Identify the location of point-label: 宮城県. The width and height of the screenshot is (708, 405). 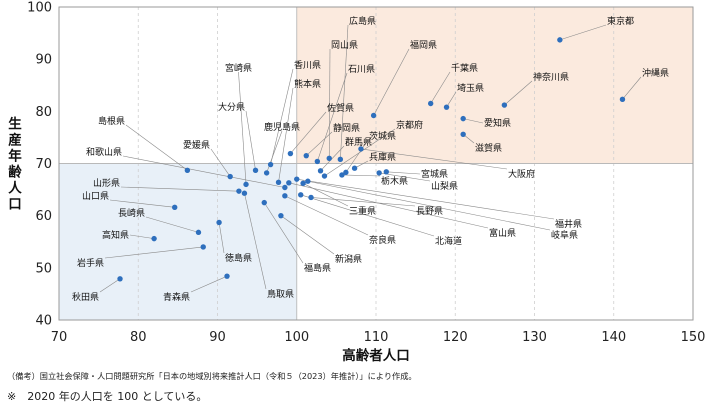
(434, 174).